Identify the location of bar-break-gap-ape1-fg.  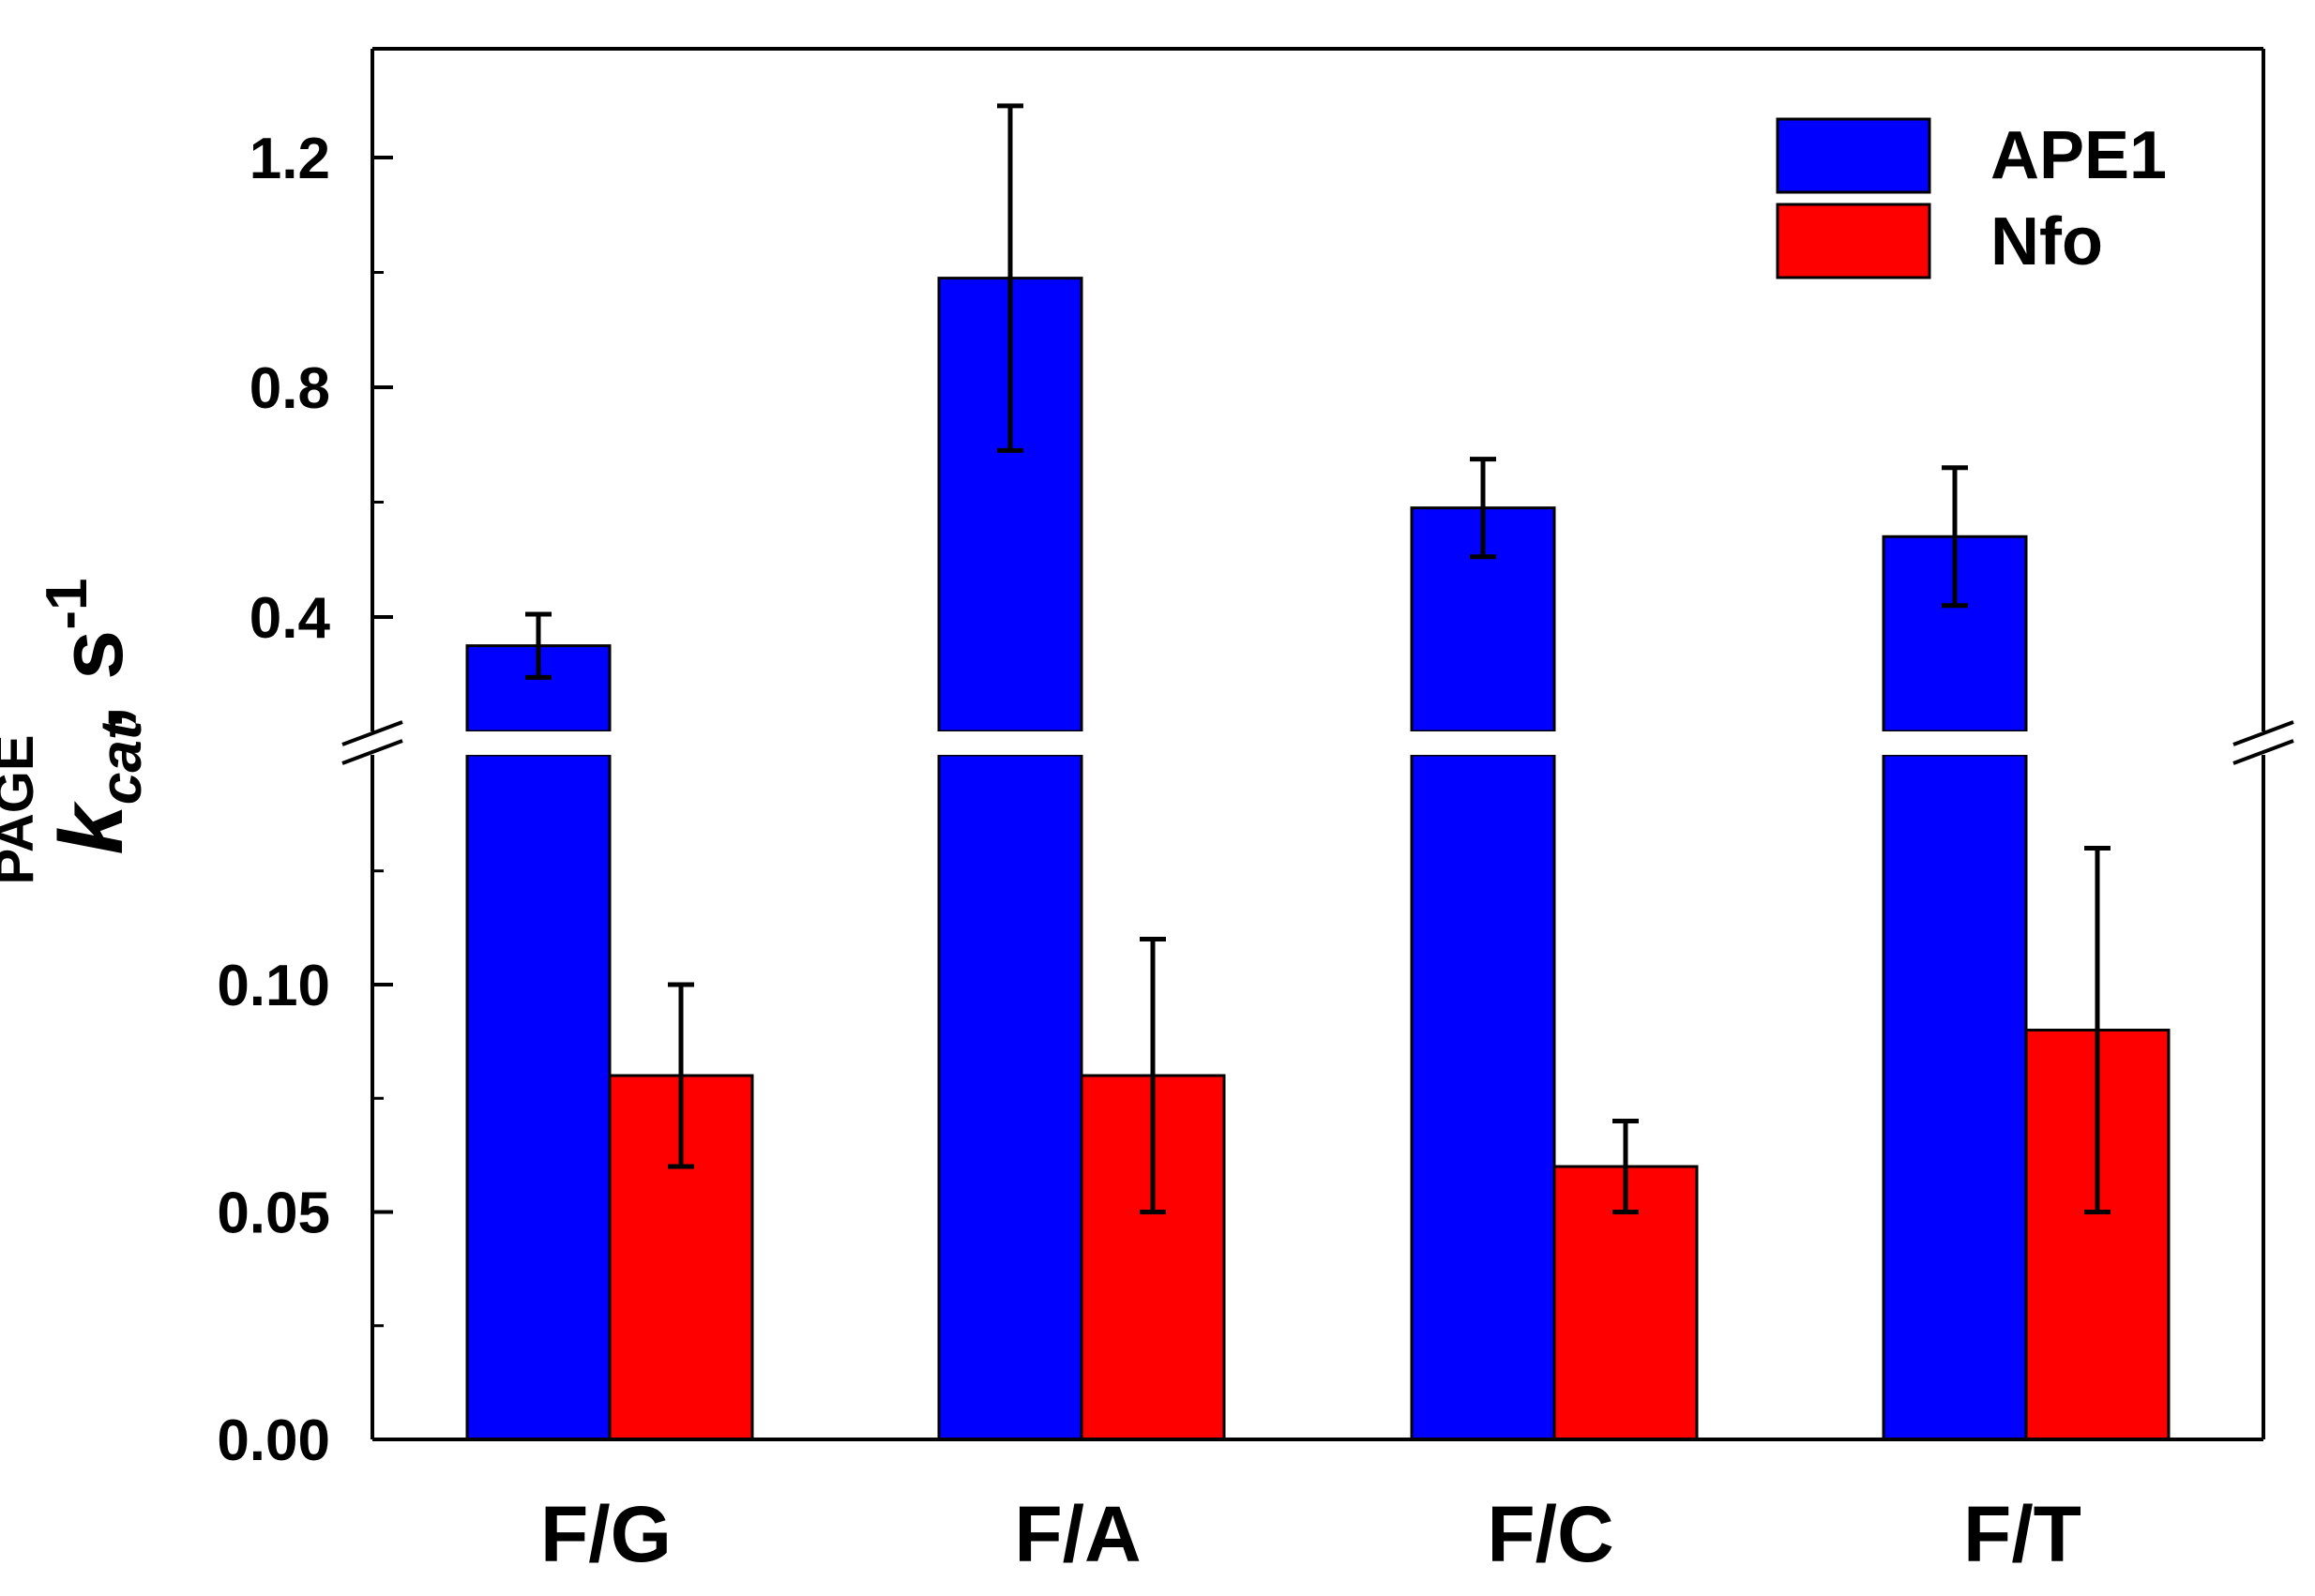
(538, 743).